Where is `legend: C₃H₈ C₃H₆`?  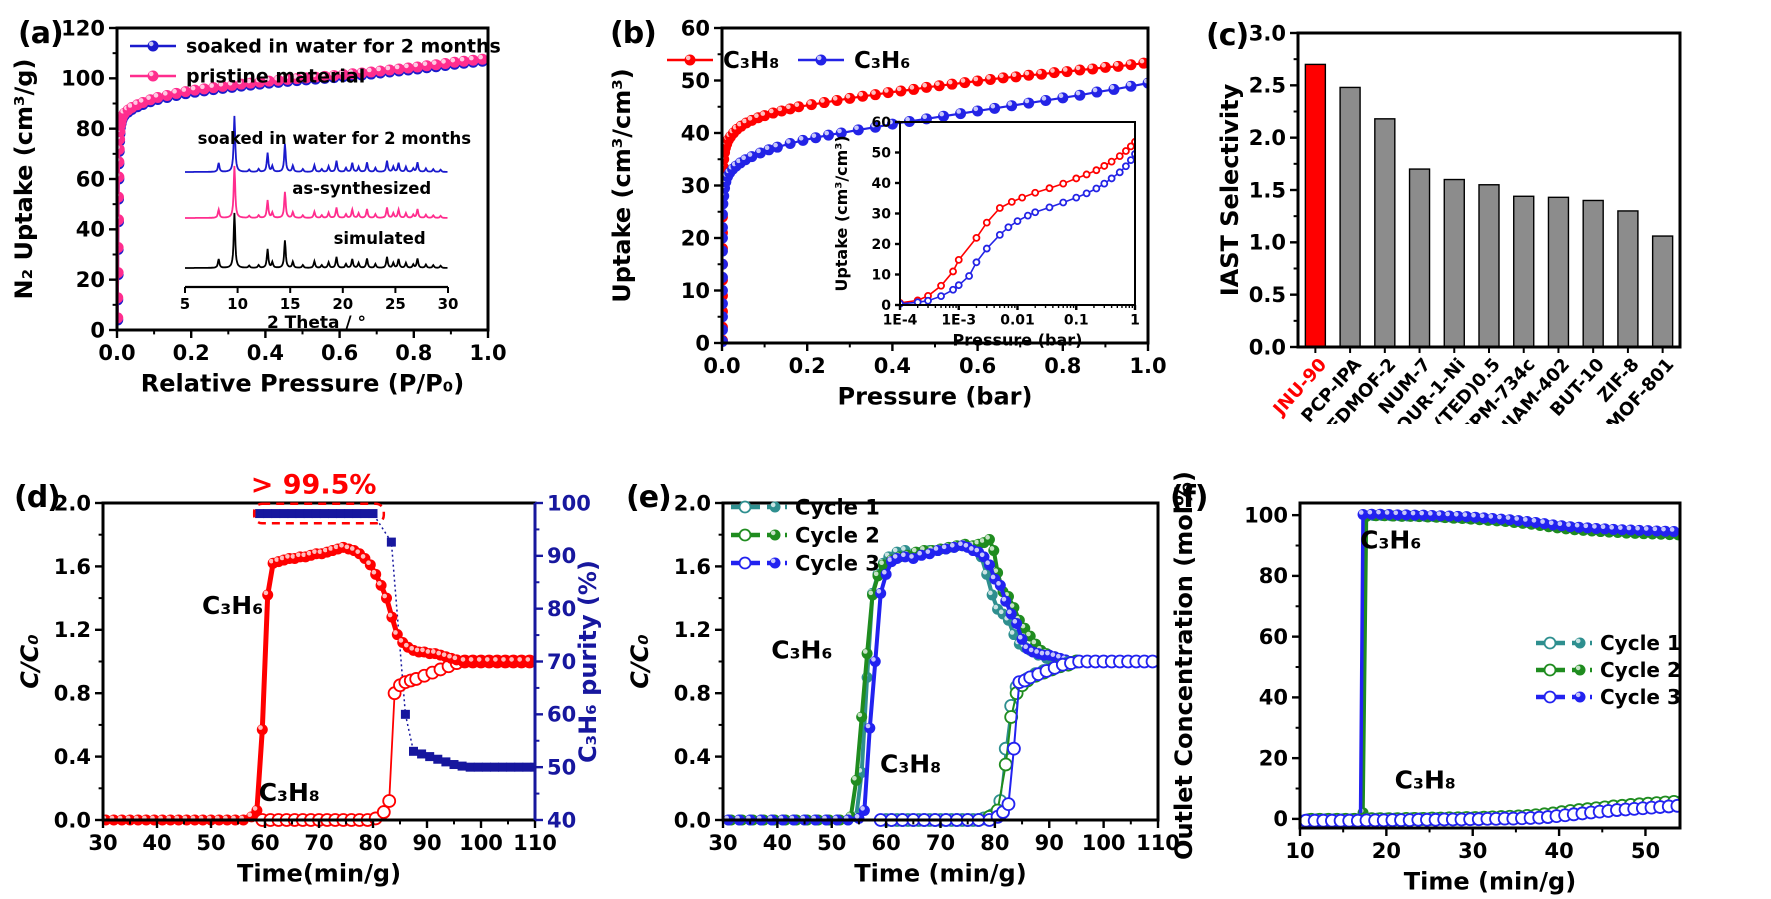 legend: C₃H₈ C₃H₆ is located at coordinates (788, 61).